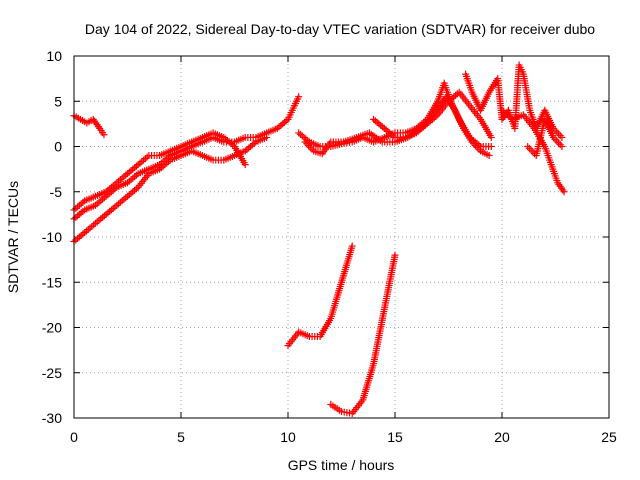 Image resolution: width=640 pixels, height=480 pixels. What do you see at coordinates (58, 147) in the screenshot?
I see `y-tick-label: 0` at bounding box center [58, 147].